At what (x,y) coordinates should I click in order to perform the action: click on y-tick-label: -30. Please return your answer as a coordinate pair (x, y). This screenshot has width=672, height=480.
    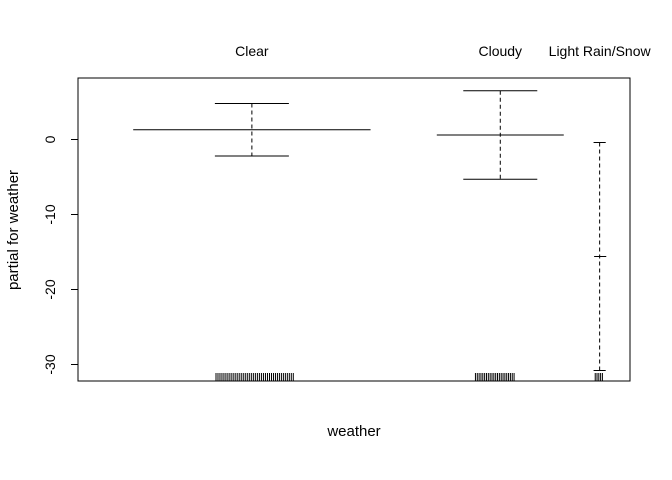
    Looking at the image, I should click on (50, 364).